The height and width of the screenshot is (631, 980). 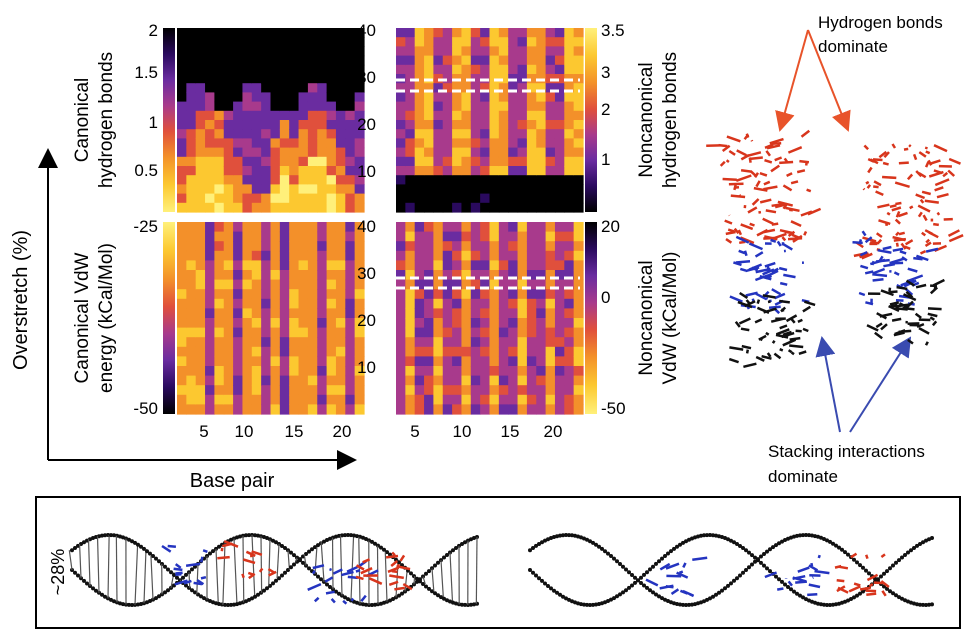 I want to click on colorbar-canonical-vdw, so click(x=169, y=318).